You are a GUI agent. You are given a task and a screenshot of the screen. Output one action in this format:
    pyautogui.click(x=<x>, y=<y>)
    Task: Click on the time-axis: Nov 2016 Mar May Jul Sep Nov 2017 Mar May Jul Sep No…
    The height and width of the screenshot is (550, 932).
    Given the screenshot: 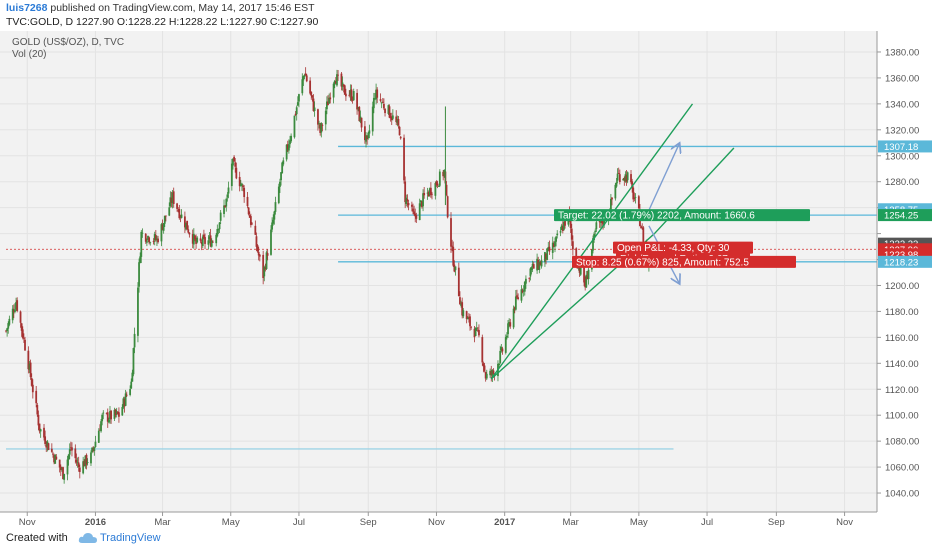 What is the action you would take?
    pyautogui.click(x=436, y=519)
    